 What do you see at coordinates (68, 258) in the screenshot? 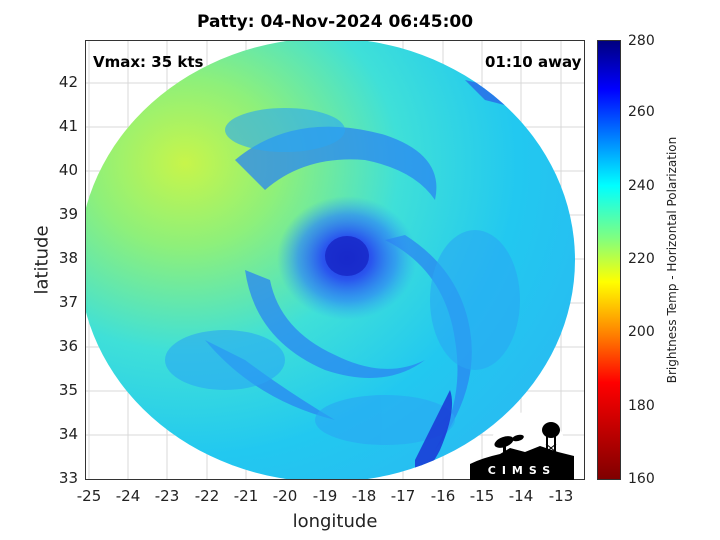
I see `y-tick-label: 38` at bounding box center [68, 258].